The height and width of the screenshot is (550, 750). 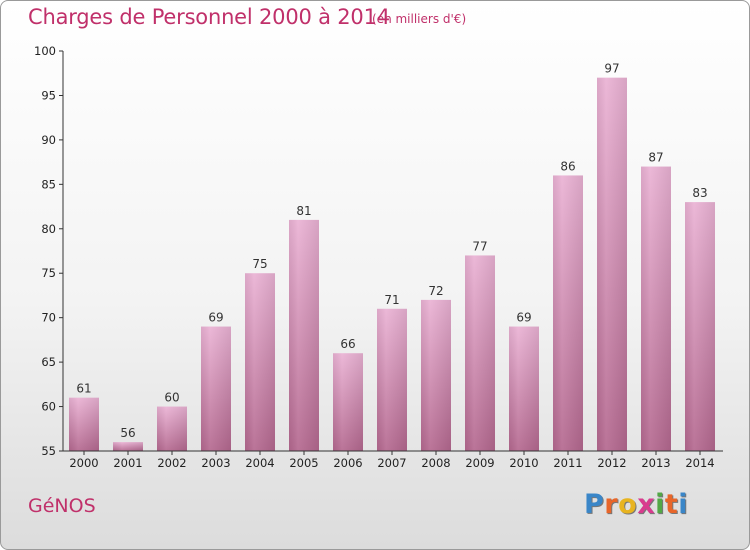 I want to click on x-tick-label-2013: 2013, so click(x=655, y=463).